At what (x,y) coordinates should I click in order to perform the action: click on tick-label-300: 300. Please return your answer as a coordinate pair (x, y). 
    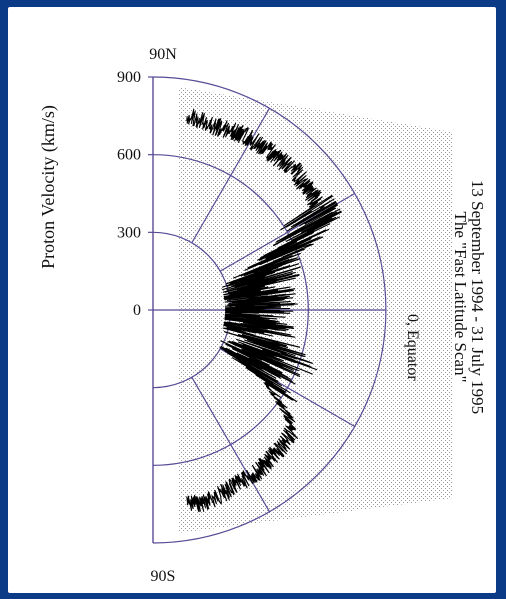
    Looking at the image, I should click on (129, 232).